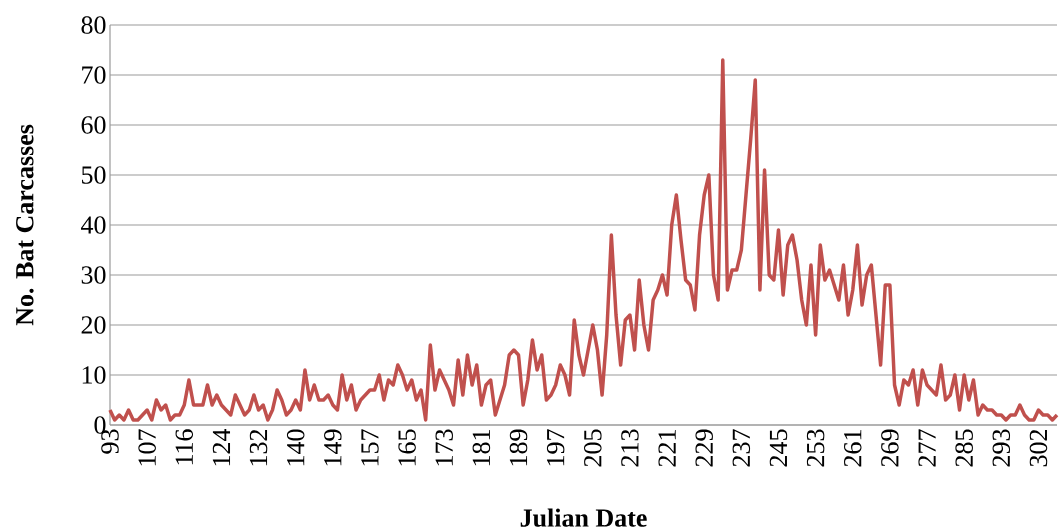 This screenshot has width=1059, height=529. I want to click on x-tick-label: 245, so click(778, 448).